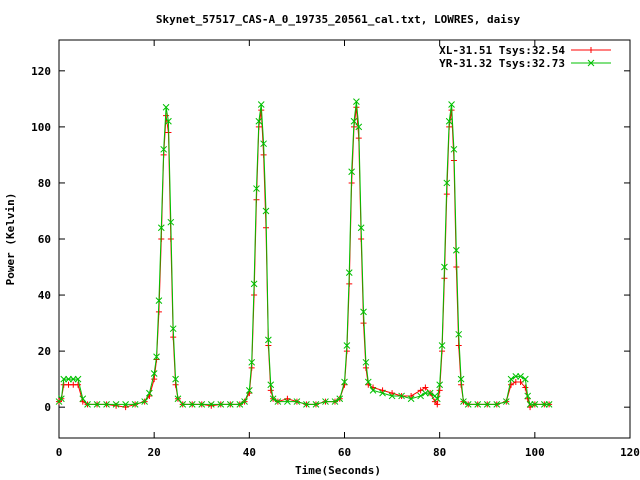 The image size is (640, 480). I want to click on y-tick-label: 0, so click(47, 407).